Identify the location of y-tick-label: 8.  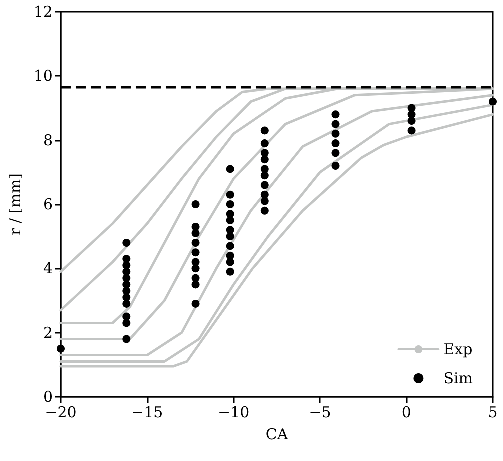
(48, 140).